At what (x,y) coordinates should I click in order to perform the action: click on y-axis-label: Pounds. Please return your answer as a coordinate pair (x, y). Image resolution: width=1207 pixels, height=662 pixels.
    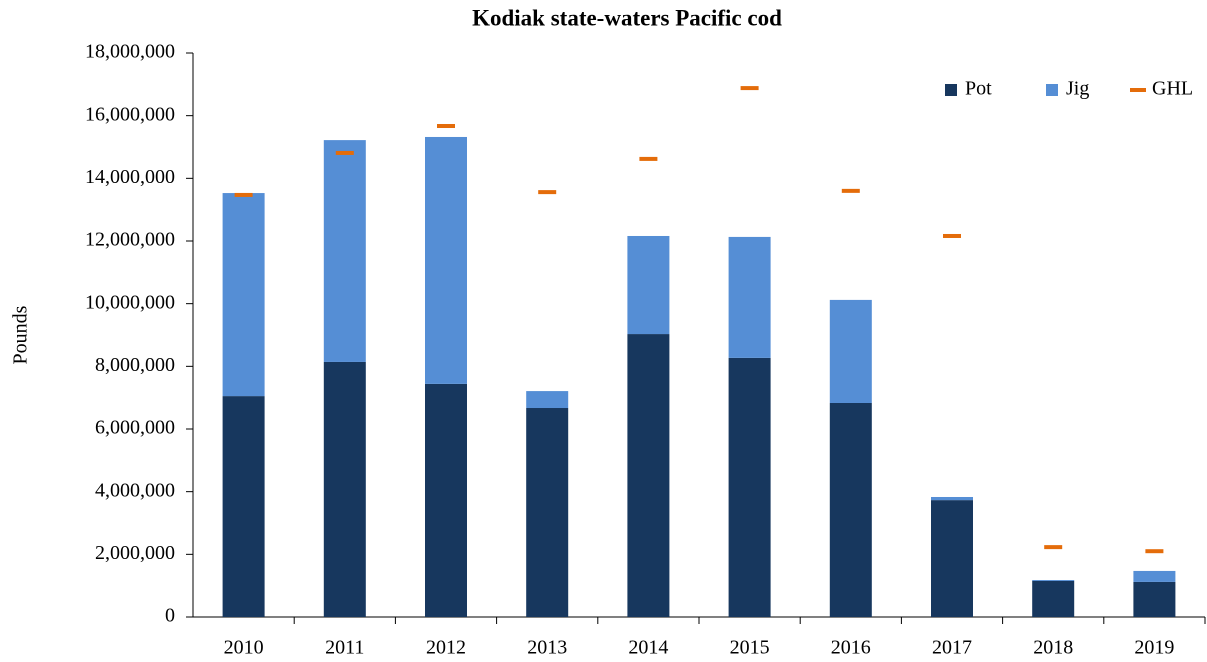
    Looking at the image, I should click on (21, 334).